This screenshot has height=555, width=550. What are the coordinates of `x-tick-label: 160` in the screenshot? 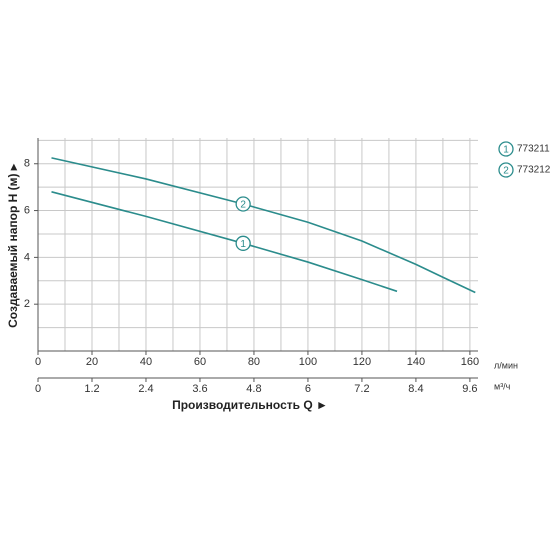 It's located at (470, 362).